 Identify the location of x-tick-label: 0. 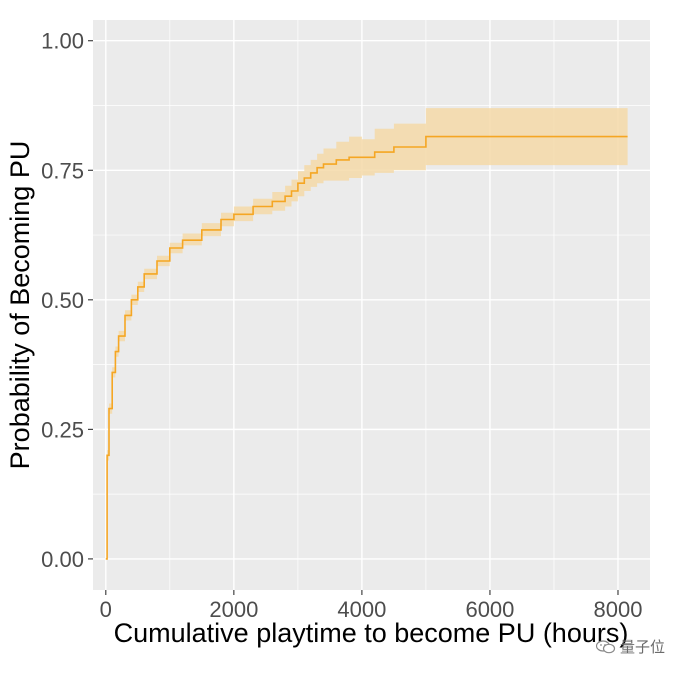
(106, 609).